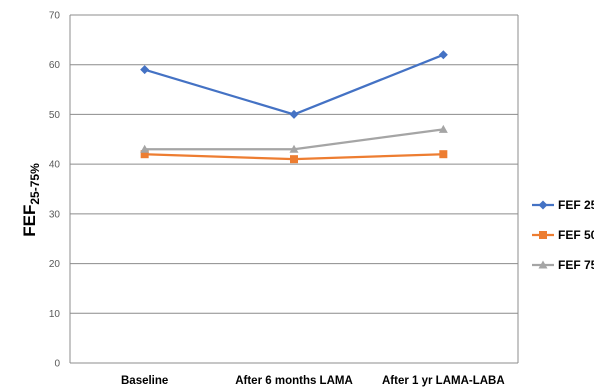 The height and width of the screenshot is (392, 594). Describe the element at coordinates (35, 184) in the screenshot. I see `y-axis-title-subscript: 25-75%` at that location.